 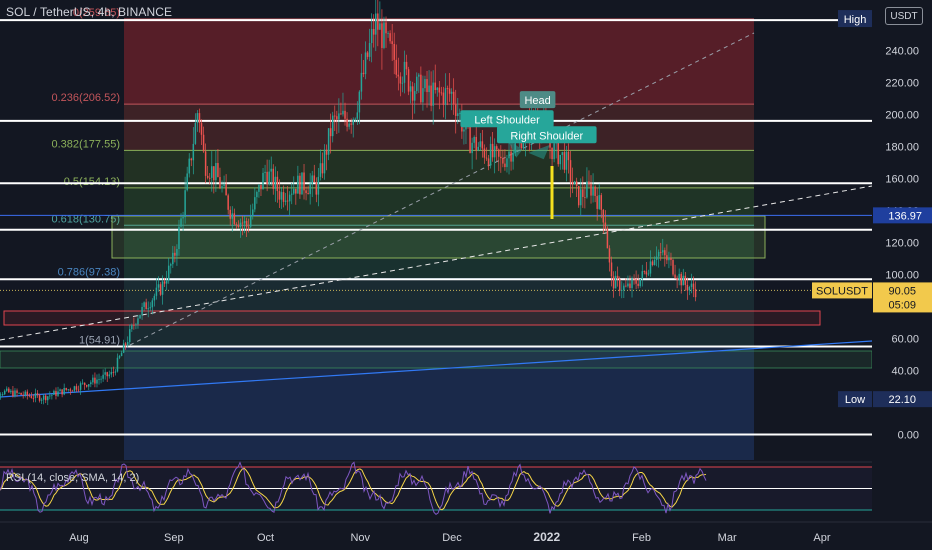 I want to click on pattern-label: Head, so click(x=537, y=100).